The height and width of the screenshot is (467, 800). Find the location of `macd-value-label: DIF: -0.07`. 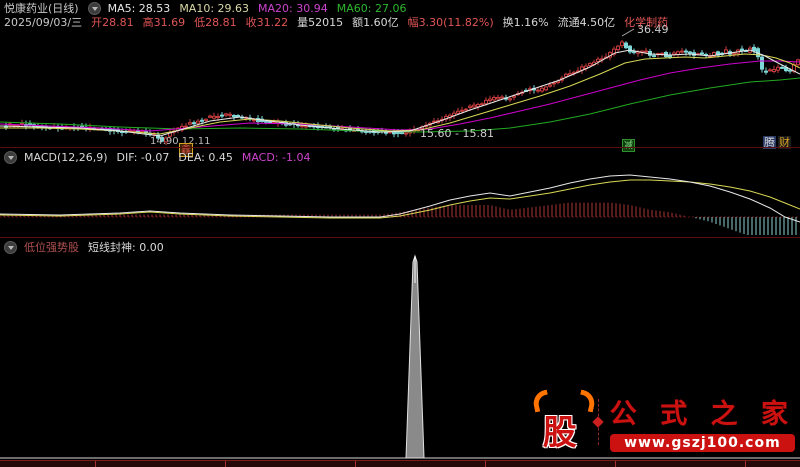

macd-value-label: DIF: -0.07 is located at coordinates (143, 157).